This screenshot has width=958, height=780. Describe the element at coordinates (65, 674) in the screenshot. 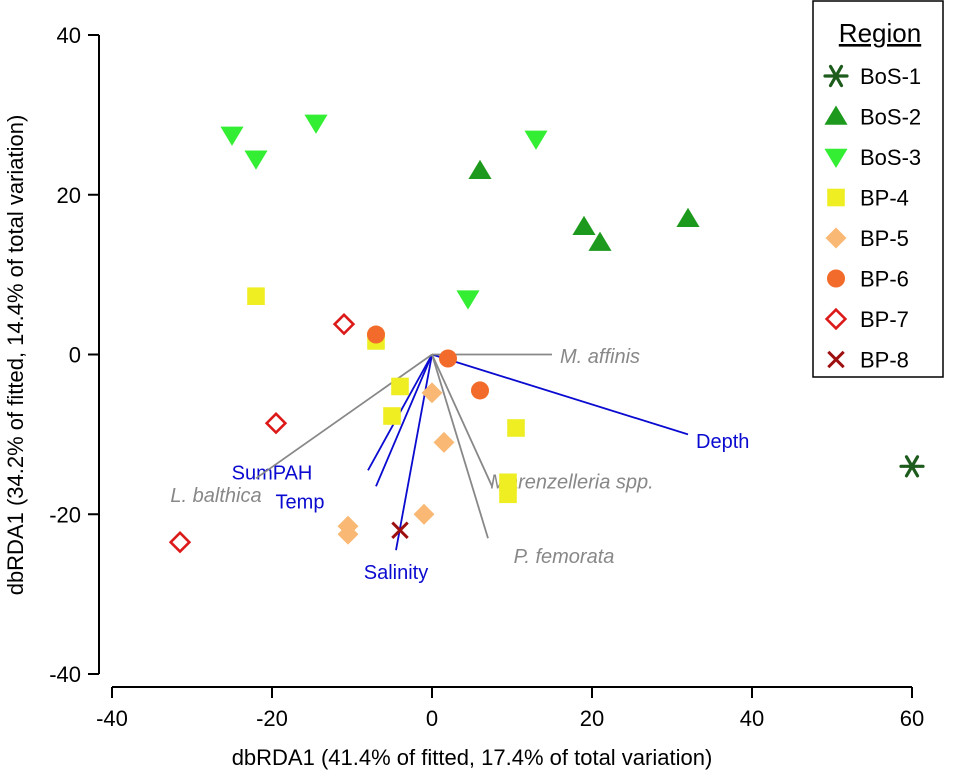

I see `y-tick-label: -40` at that location.